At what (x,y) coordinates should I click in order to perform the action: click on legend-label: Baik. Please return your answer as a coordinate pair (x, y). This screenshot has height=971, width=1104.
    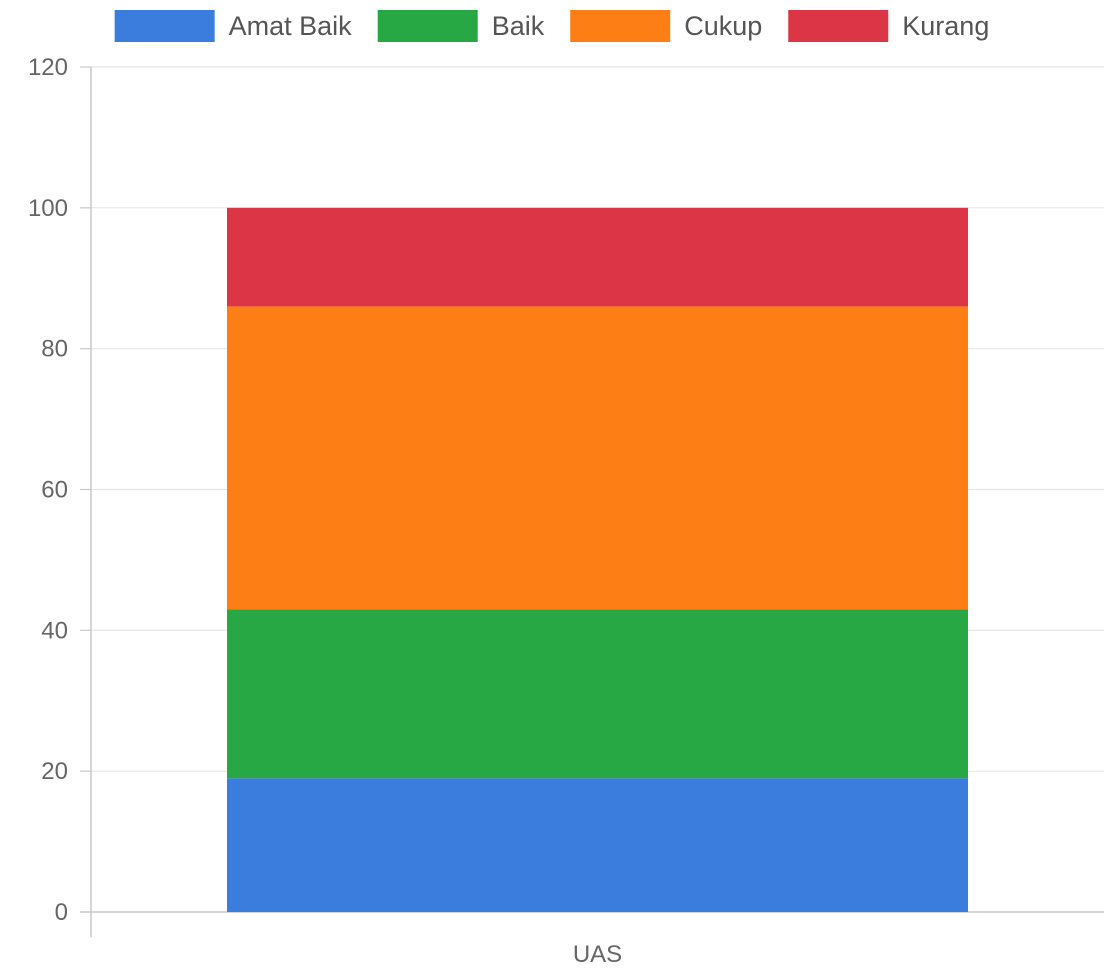
    Looking at the image, I should click on (518, 26).